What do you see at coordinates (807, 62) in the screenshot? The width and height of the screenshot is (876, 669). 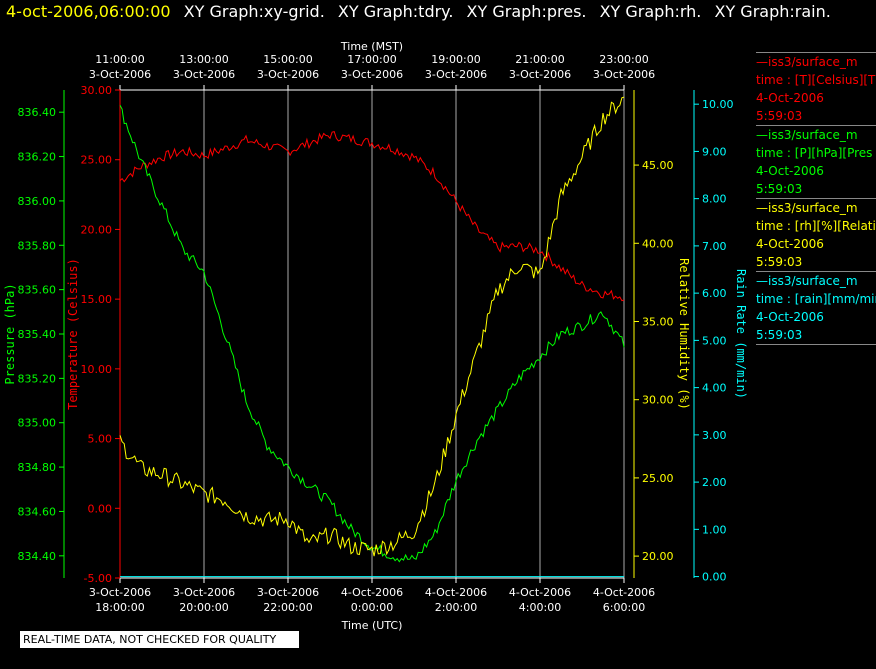 I see `legend-name-temperature: —iss3/surface_m` at bounding box center [807, 62].